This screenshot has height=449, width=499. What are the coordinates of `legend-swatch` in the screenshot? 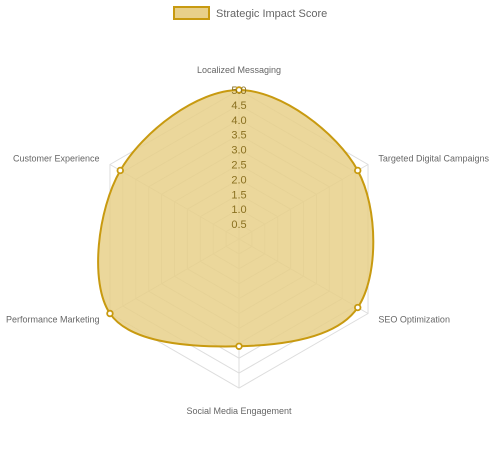 It's located at (191, 13).